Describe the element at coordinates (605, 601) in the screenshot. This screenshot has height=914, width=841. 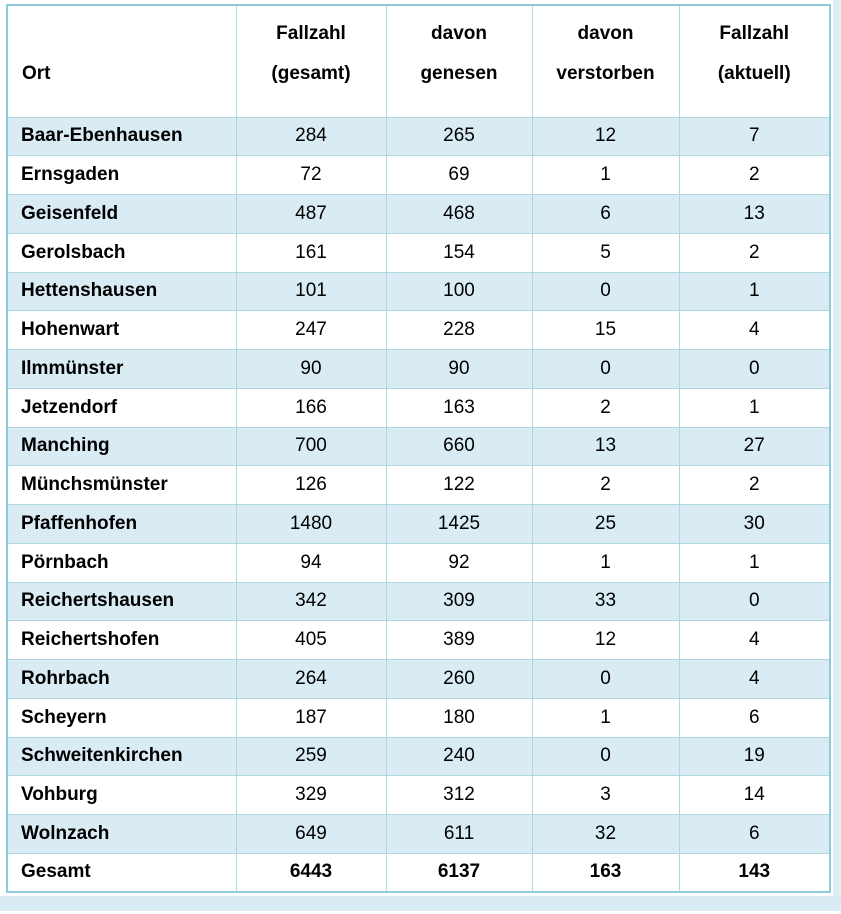
I see `cell-verstorben: 33` at that location.